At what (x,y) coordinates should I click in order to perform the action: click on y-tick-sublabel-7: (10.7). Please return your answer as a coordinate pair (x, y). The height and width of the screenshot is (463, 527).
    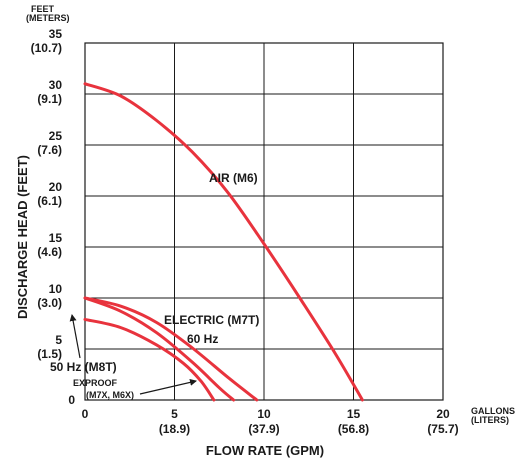
    Looking at the image, I should click on (46, 48).